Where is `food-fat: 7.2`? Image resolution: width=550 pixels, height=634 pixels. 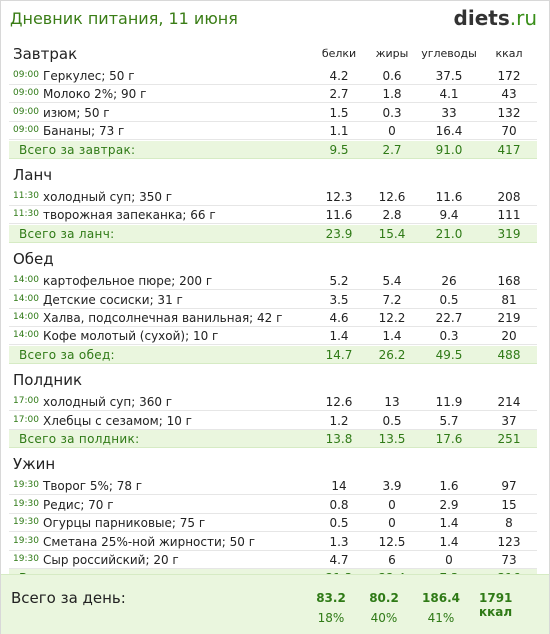 food-fat: 7.2 is located at coordinates (392, 299).